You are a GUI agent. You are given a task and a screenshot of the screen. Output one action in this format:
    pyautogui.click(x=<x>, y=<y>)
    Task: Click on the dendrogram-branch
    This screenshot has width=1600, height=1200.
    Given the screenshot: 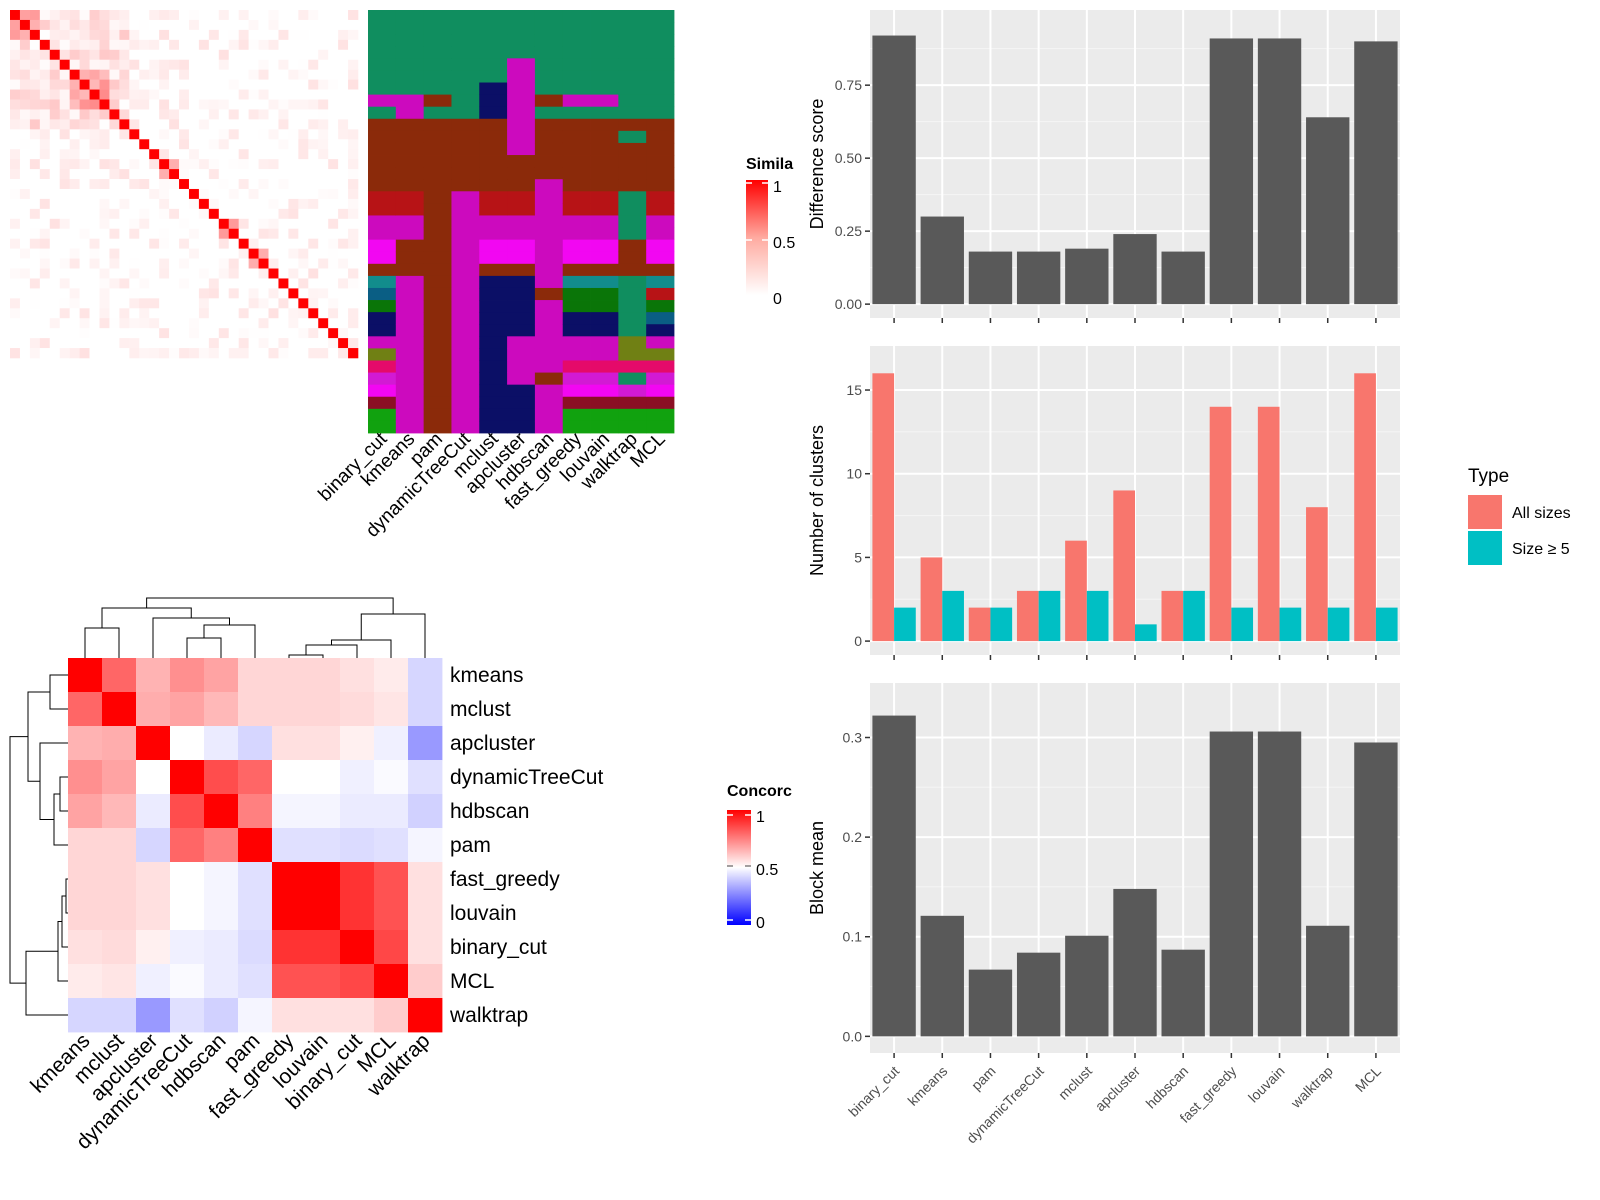 What is the action you would take?
    pyautogui.click(x=270, y=605)
    